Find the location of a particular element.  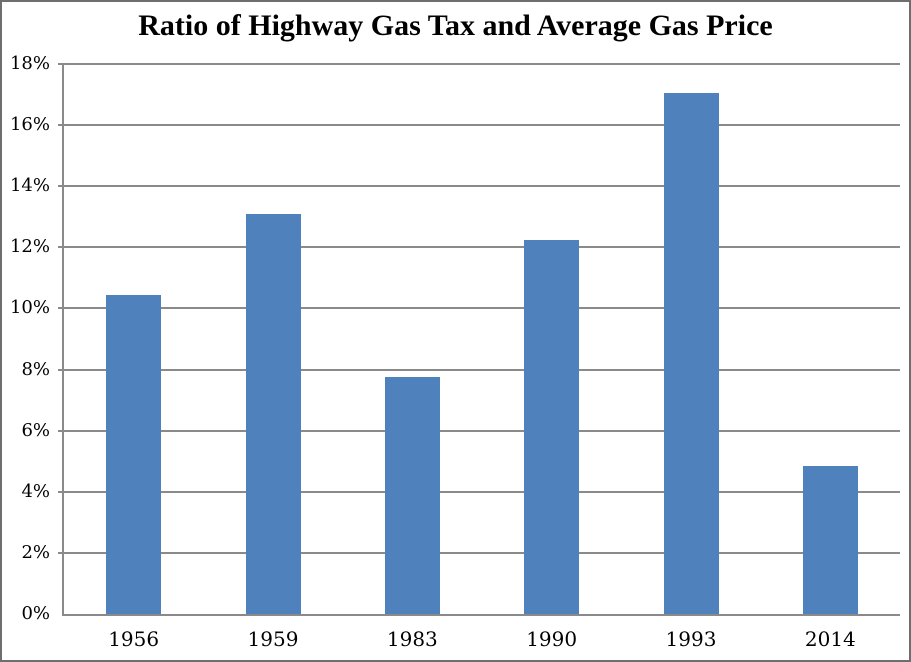

y-axis-tick-label: 4% is located at coordinates (35, 491).